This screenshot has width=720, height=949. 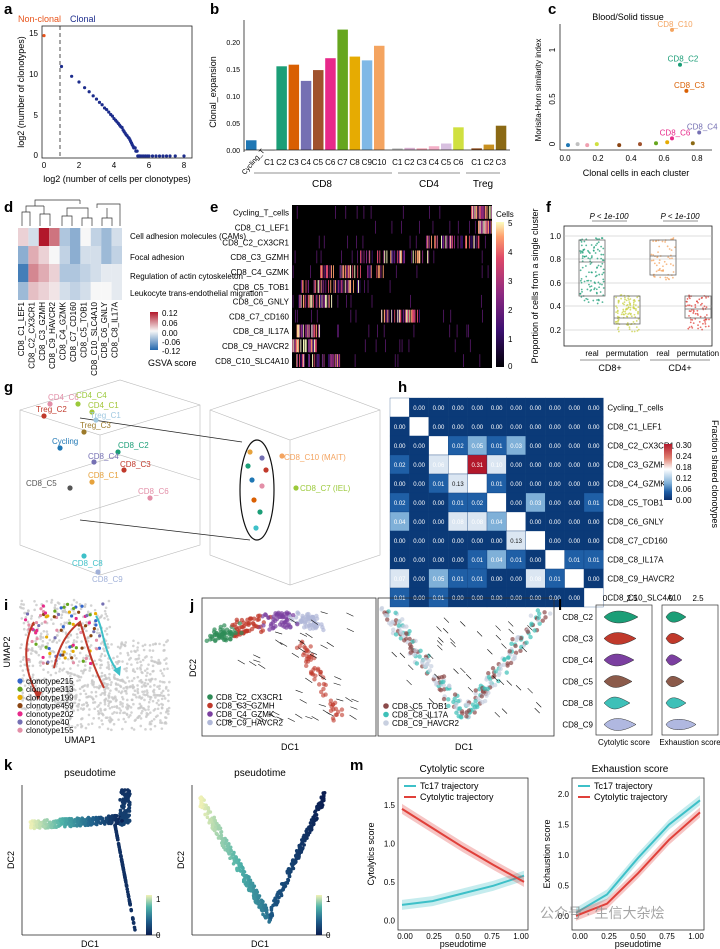 I want to click on cells-tick: 3, so click(x=510, y=281).